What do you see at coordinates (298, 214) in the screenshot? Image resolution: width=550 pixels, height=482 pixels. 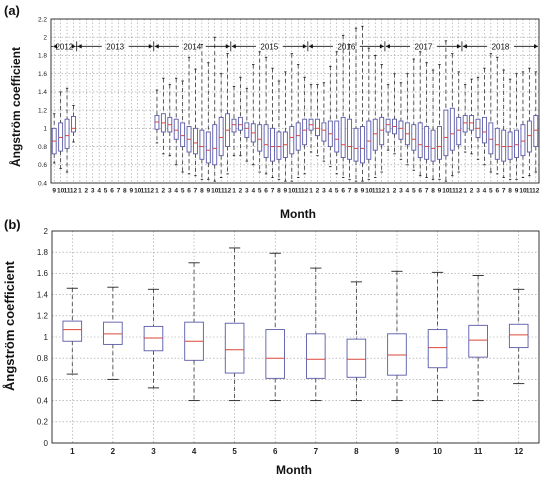 I see `xlabel-a: Month` at bounding box center [298, 214].